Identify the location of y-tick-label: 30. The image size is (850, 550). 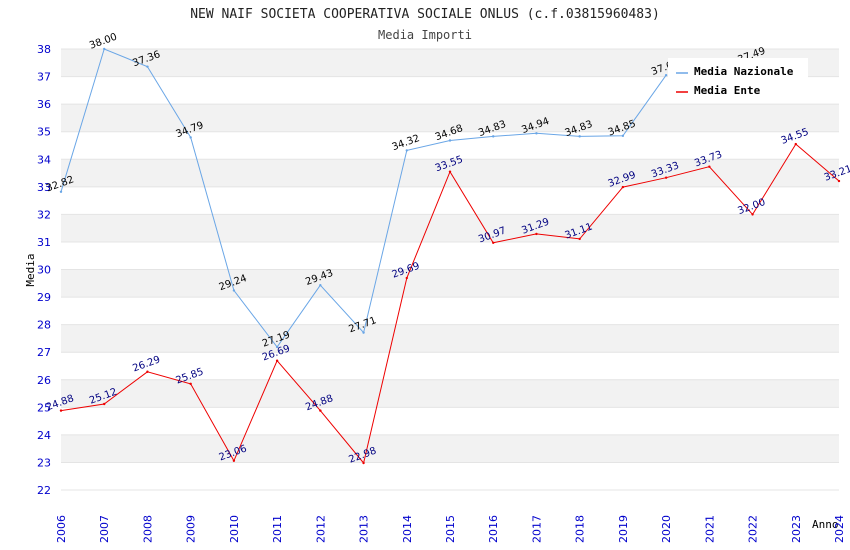
(44, 270).